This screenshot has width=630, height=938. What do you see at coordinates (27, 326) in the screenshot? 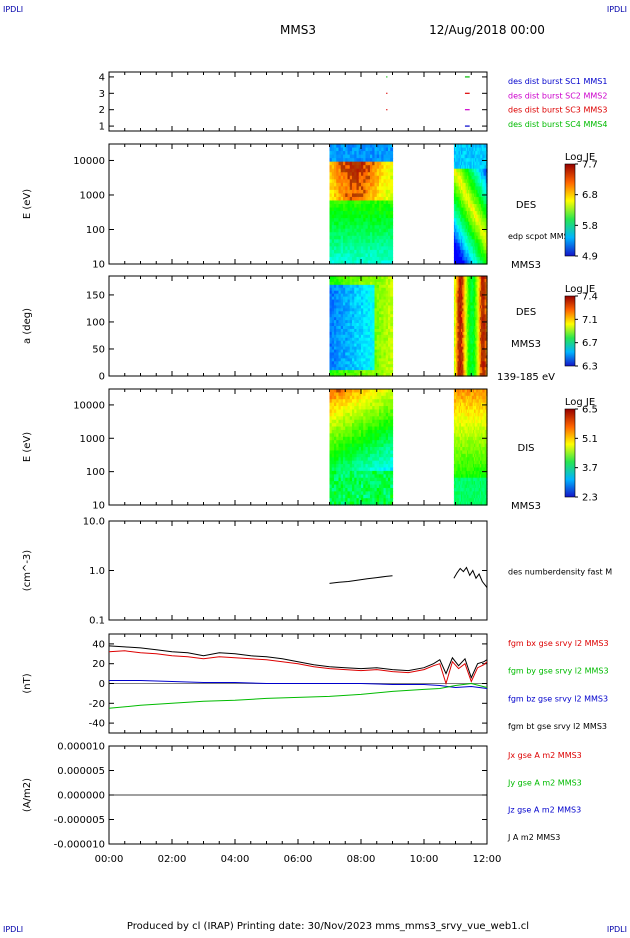
I see `y-axis-label: a (deg)` at bounding box center [27, 326].